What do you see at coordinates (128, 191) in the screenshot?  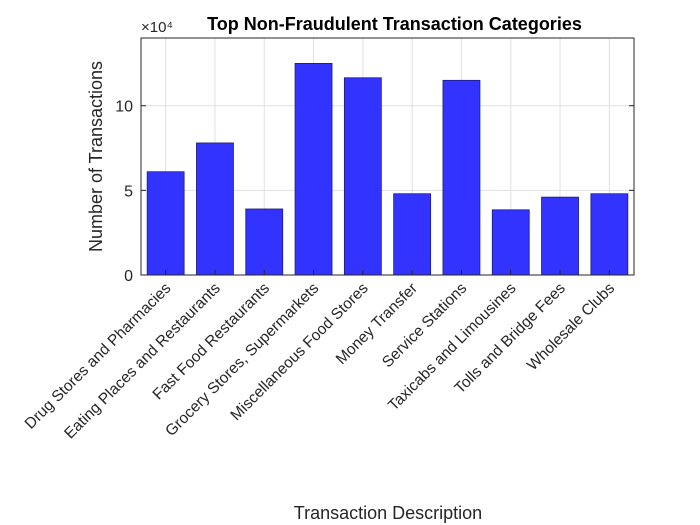 I see `y-tick-label: 5` at bounding box center [128, 191].